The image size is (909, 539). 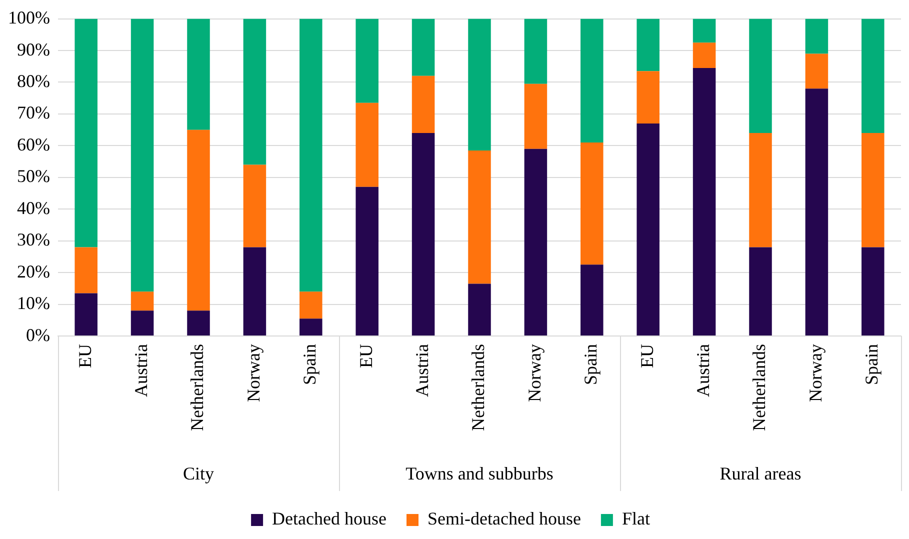 What do you see at coordinates (761, 474) in the screenshot?
I see `text: Rural areas` at bounding box center [761, 474].